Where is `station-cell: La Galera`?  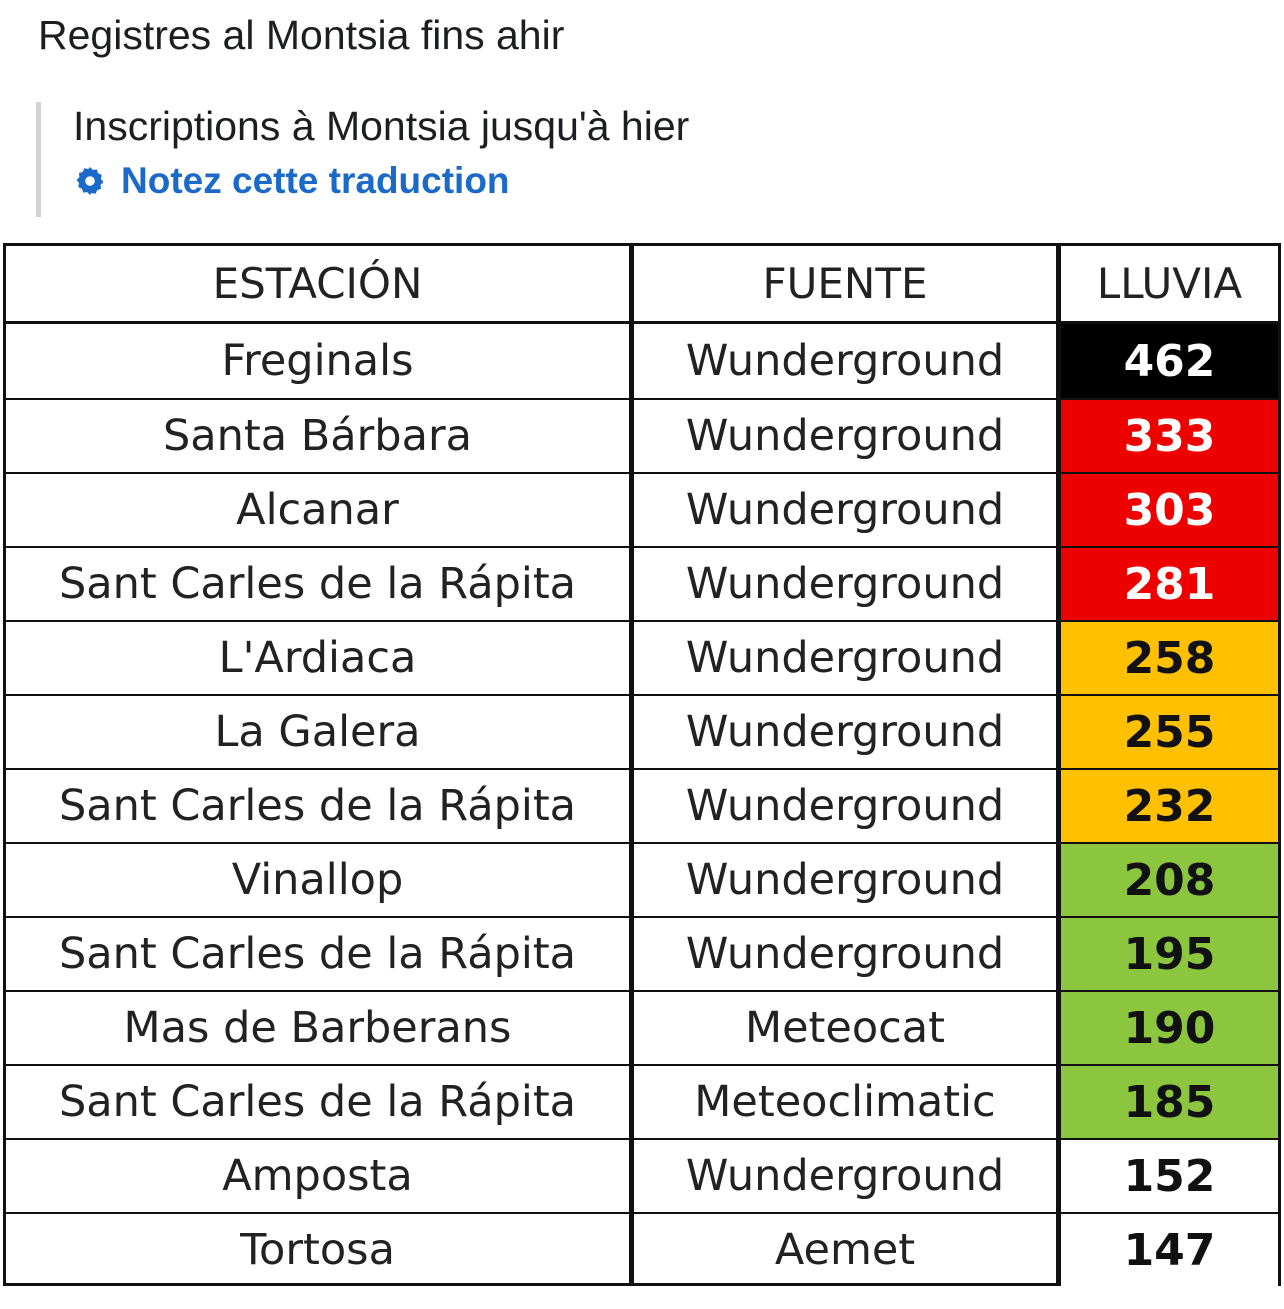
station-cell: La Galera is located at coordinates (320, 732).